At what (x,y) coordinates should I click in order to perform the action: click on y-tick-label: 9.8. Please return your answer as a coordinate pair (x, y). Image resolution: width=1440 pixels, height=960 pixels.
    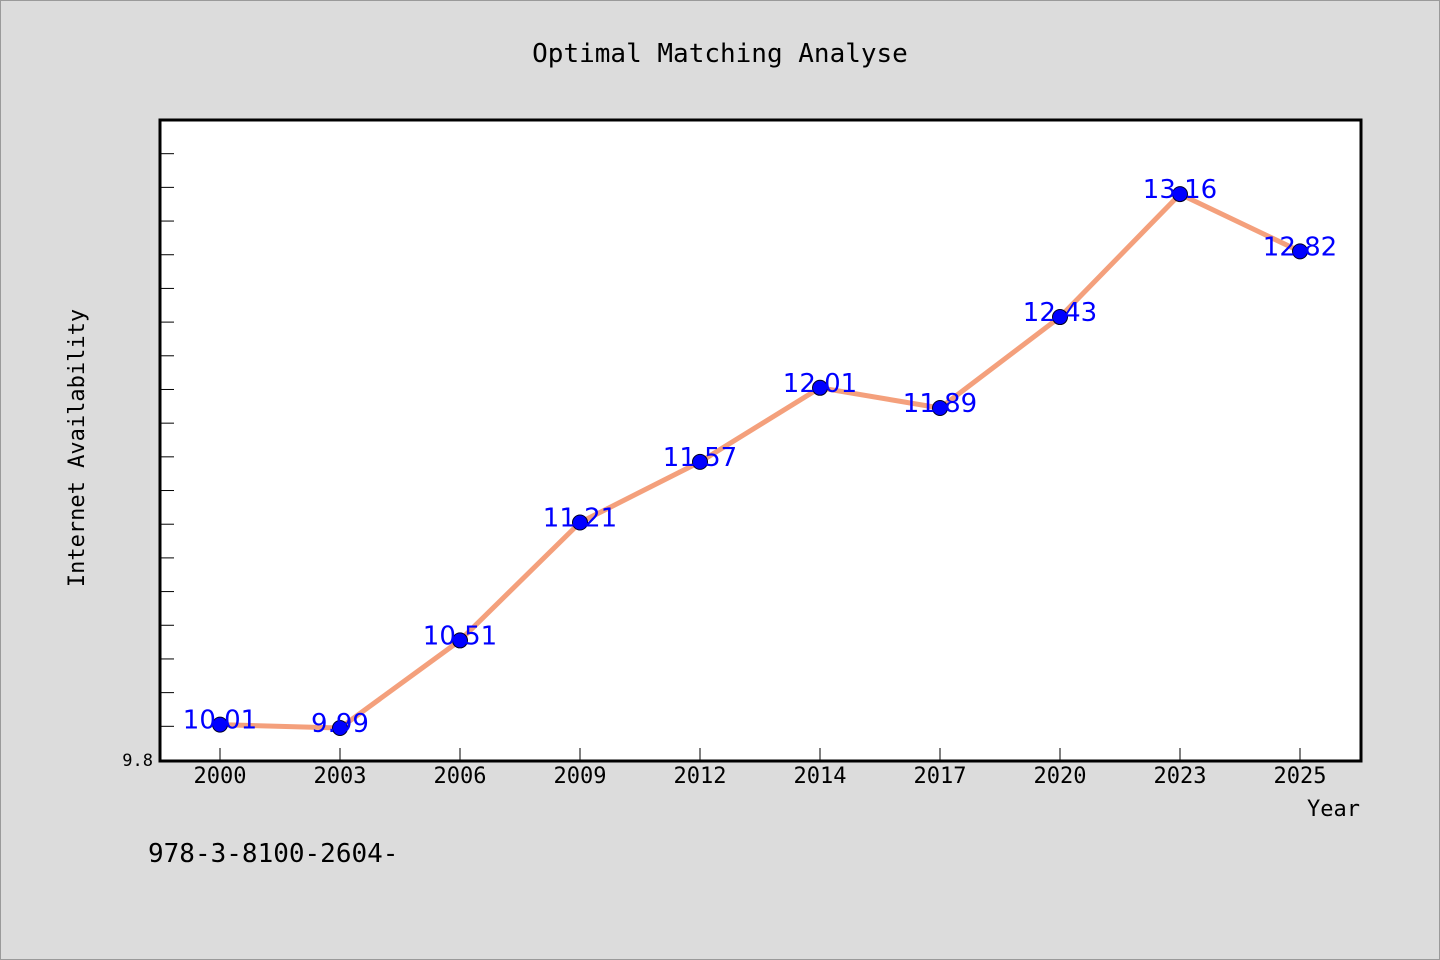
    Looking at the image, I should click on (137, 761).